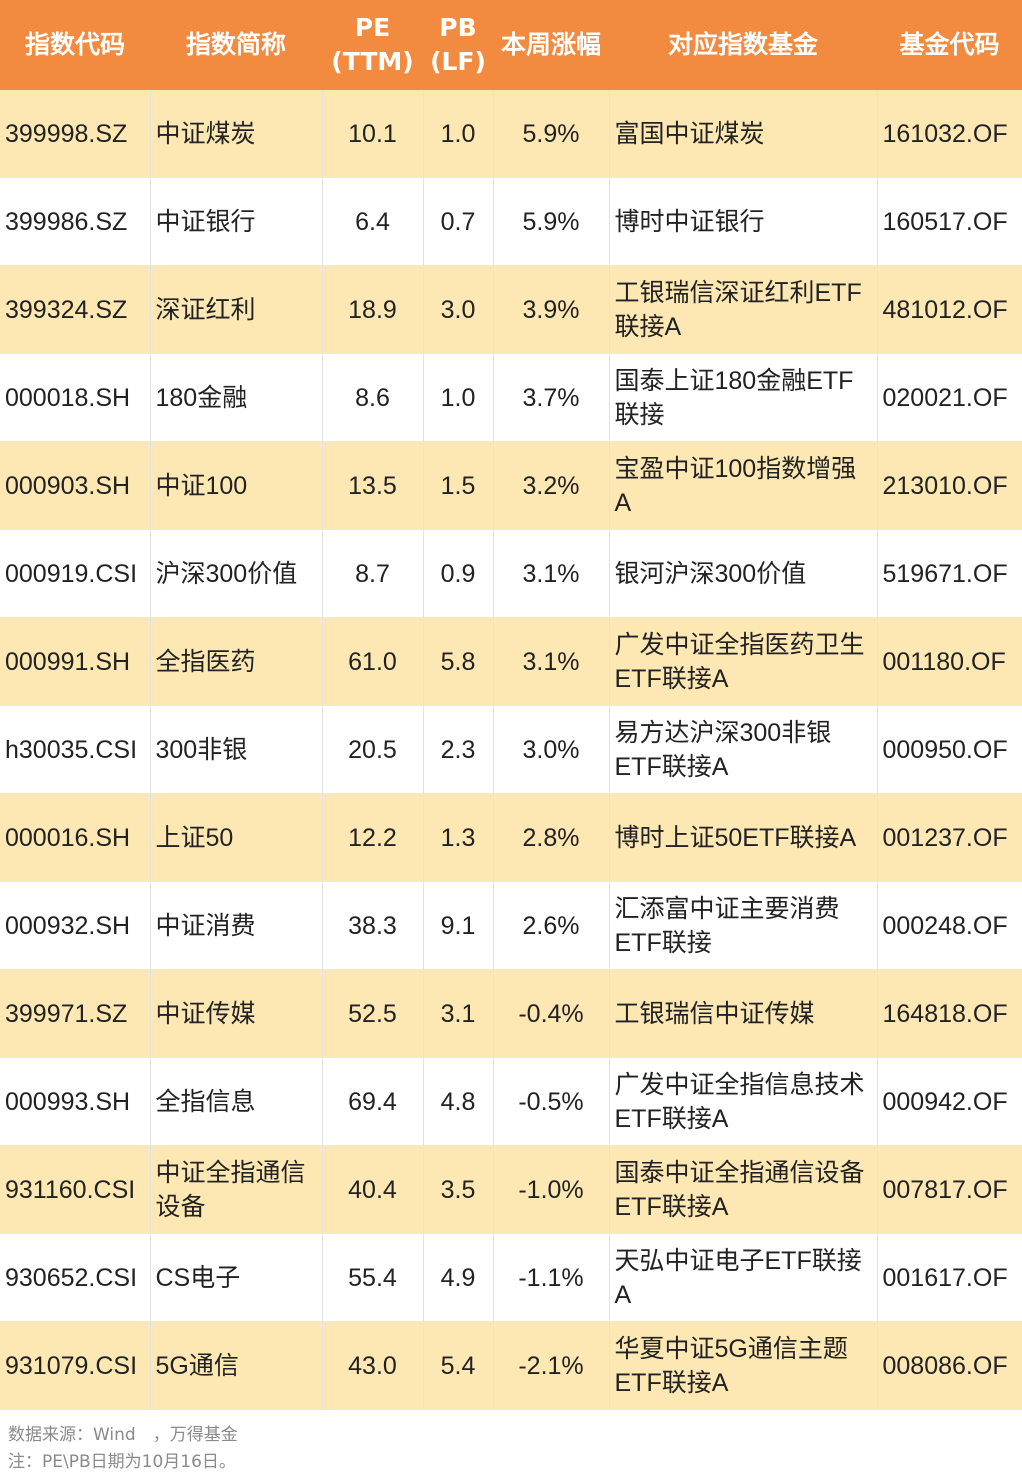  What do you see at coordinates (551, 1013) in the screenshot?
I see `weekly-change-cell: -0.4%` at bounding box center [551, 1013].